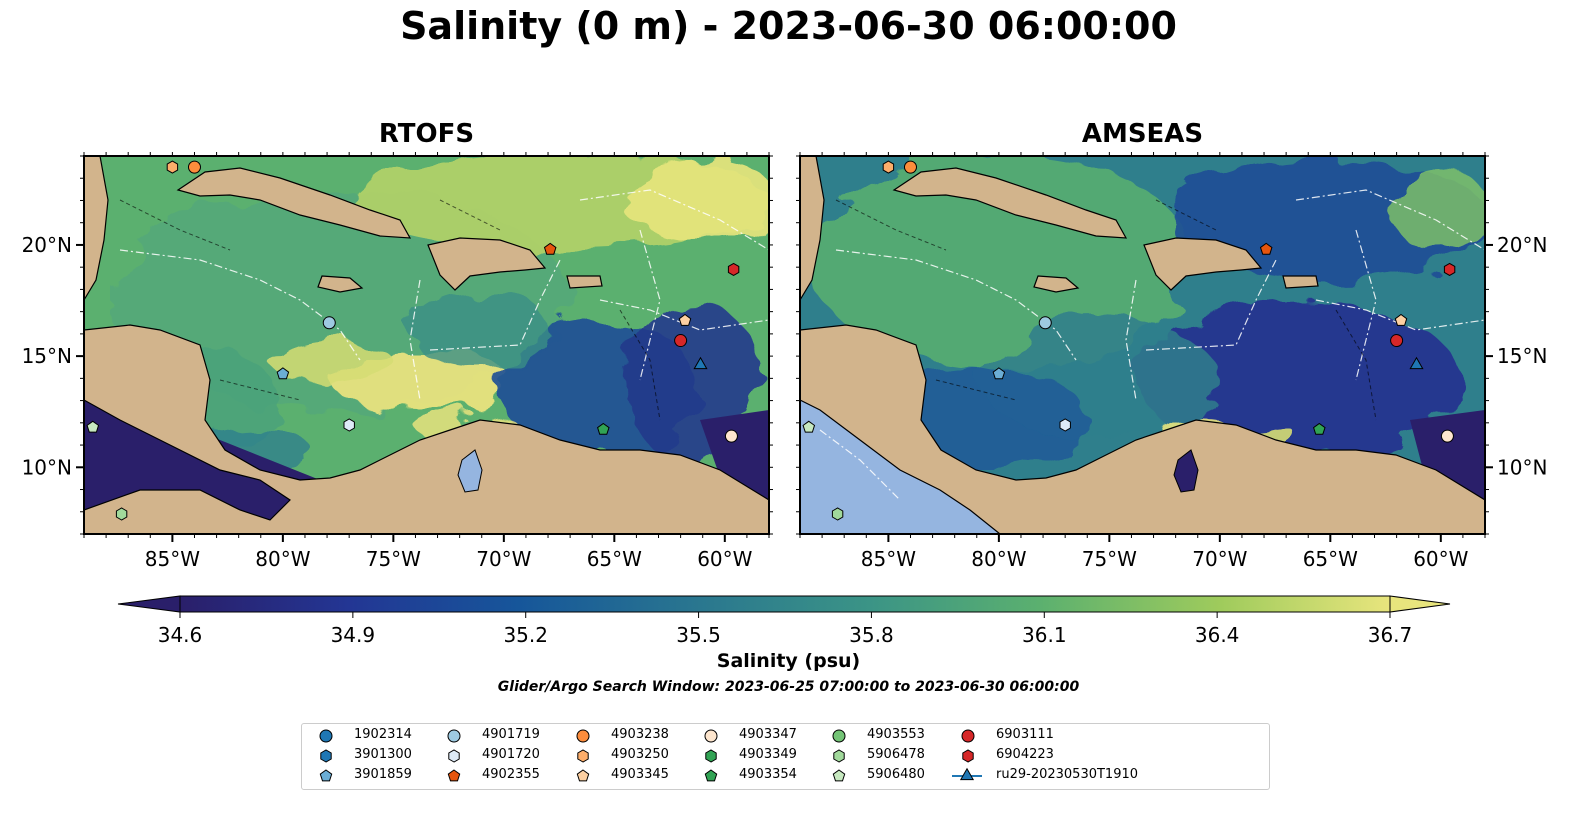  I want to click on colorbar-tick-label: 35.2, so click(525, 635).